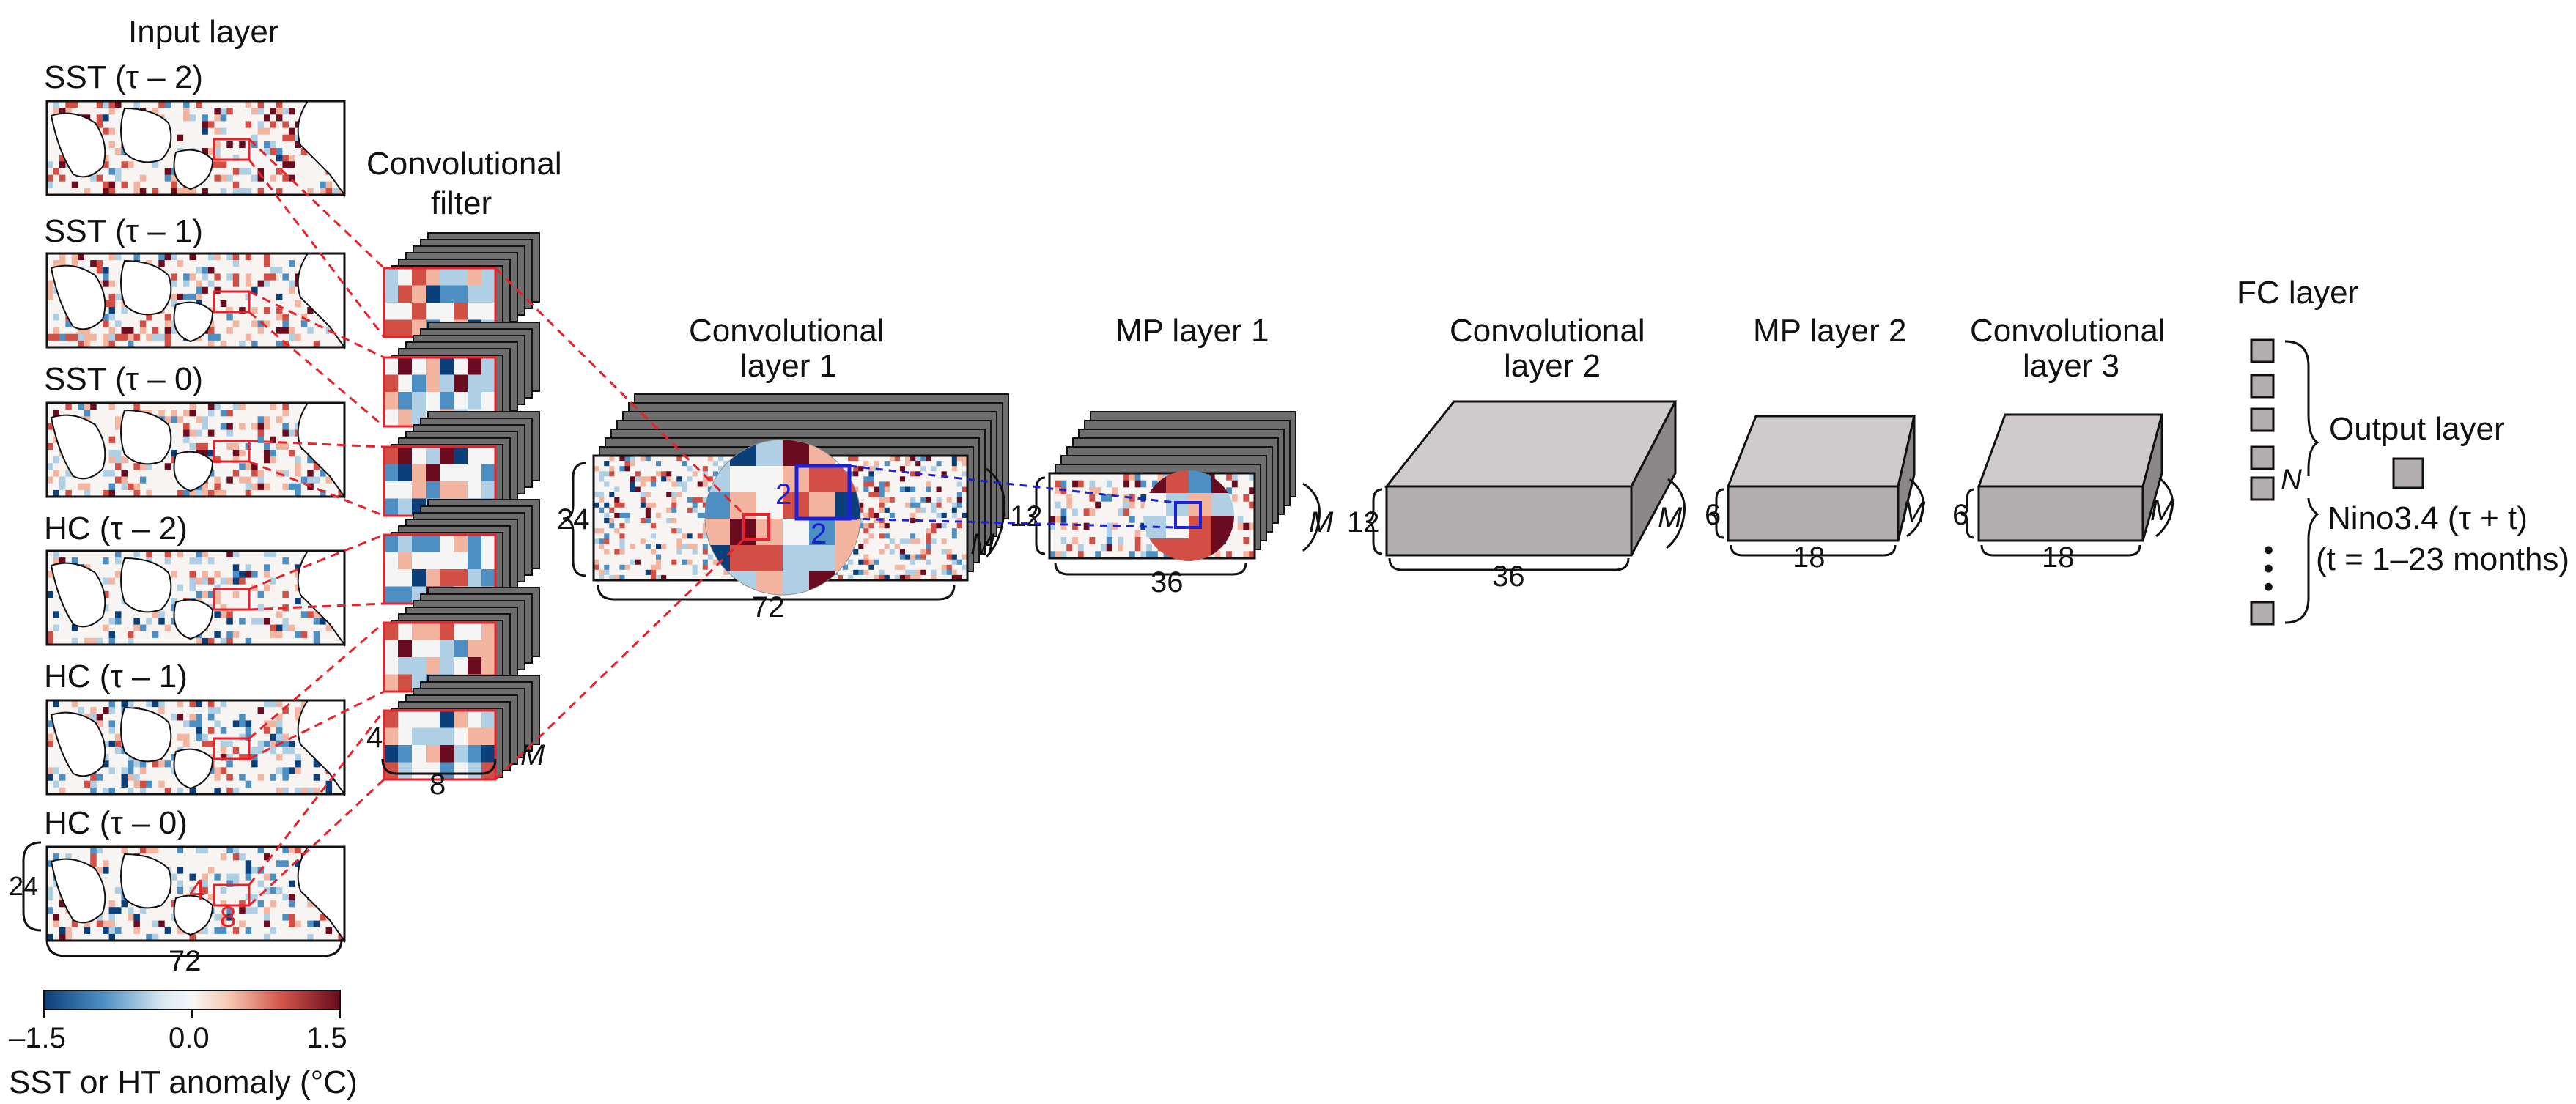  Describe the element at coordinates (228, 917) in the screenshot. I see `input-filter-width-label: 8` at that location.